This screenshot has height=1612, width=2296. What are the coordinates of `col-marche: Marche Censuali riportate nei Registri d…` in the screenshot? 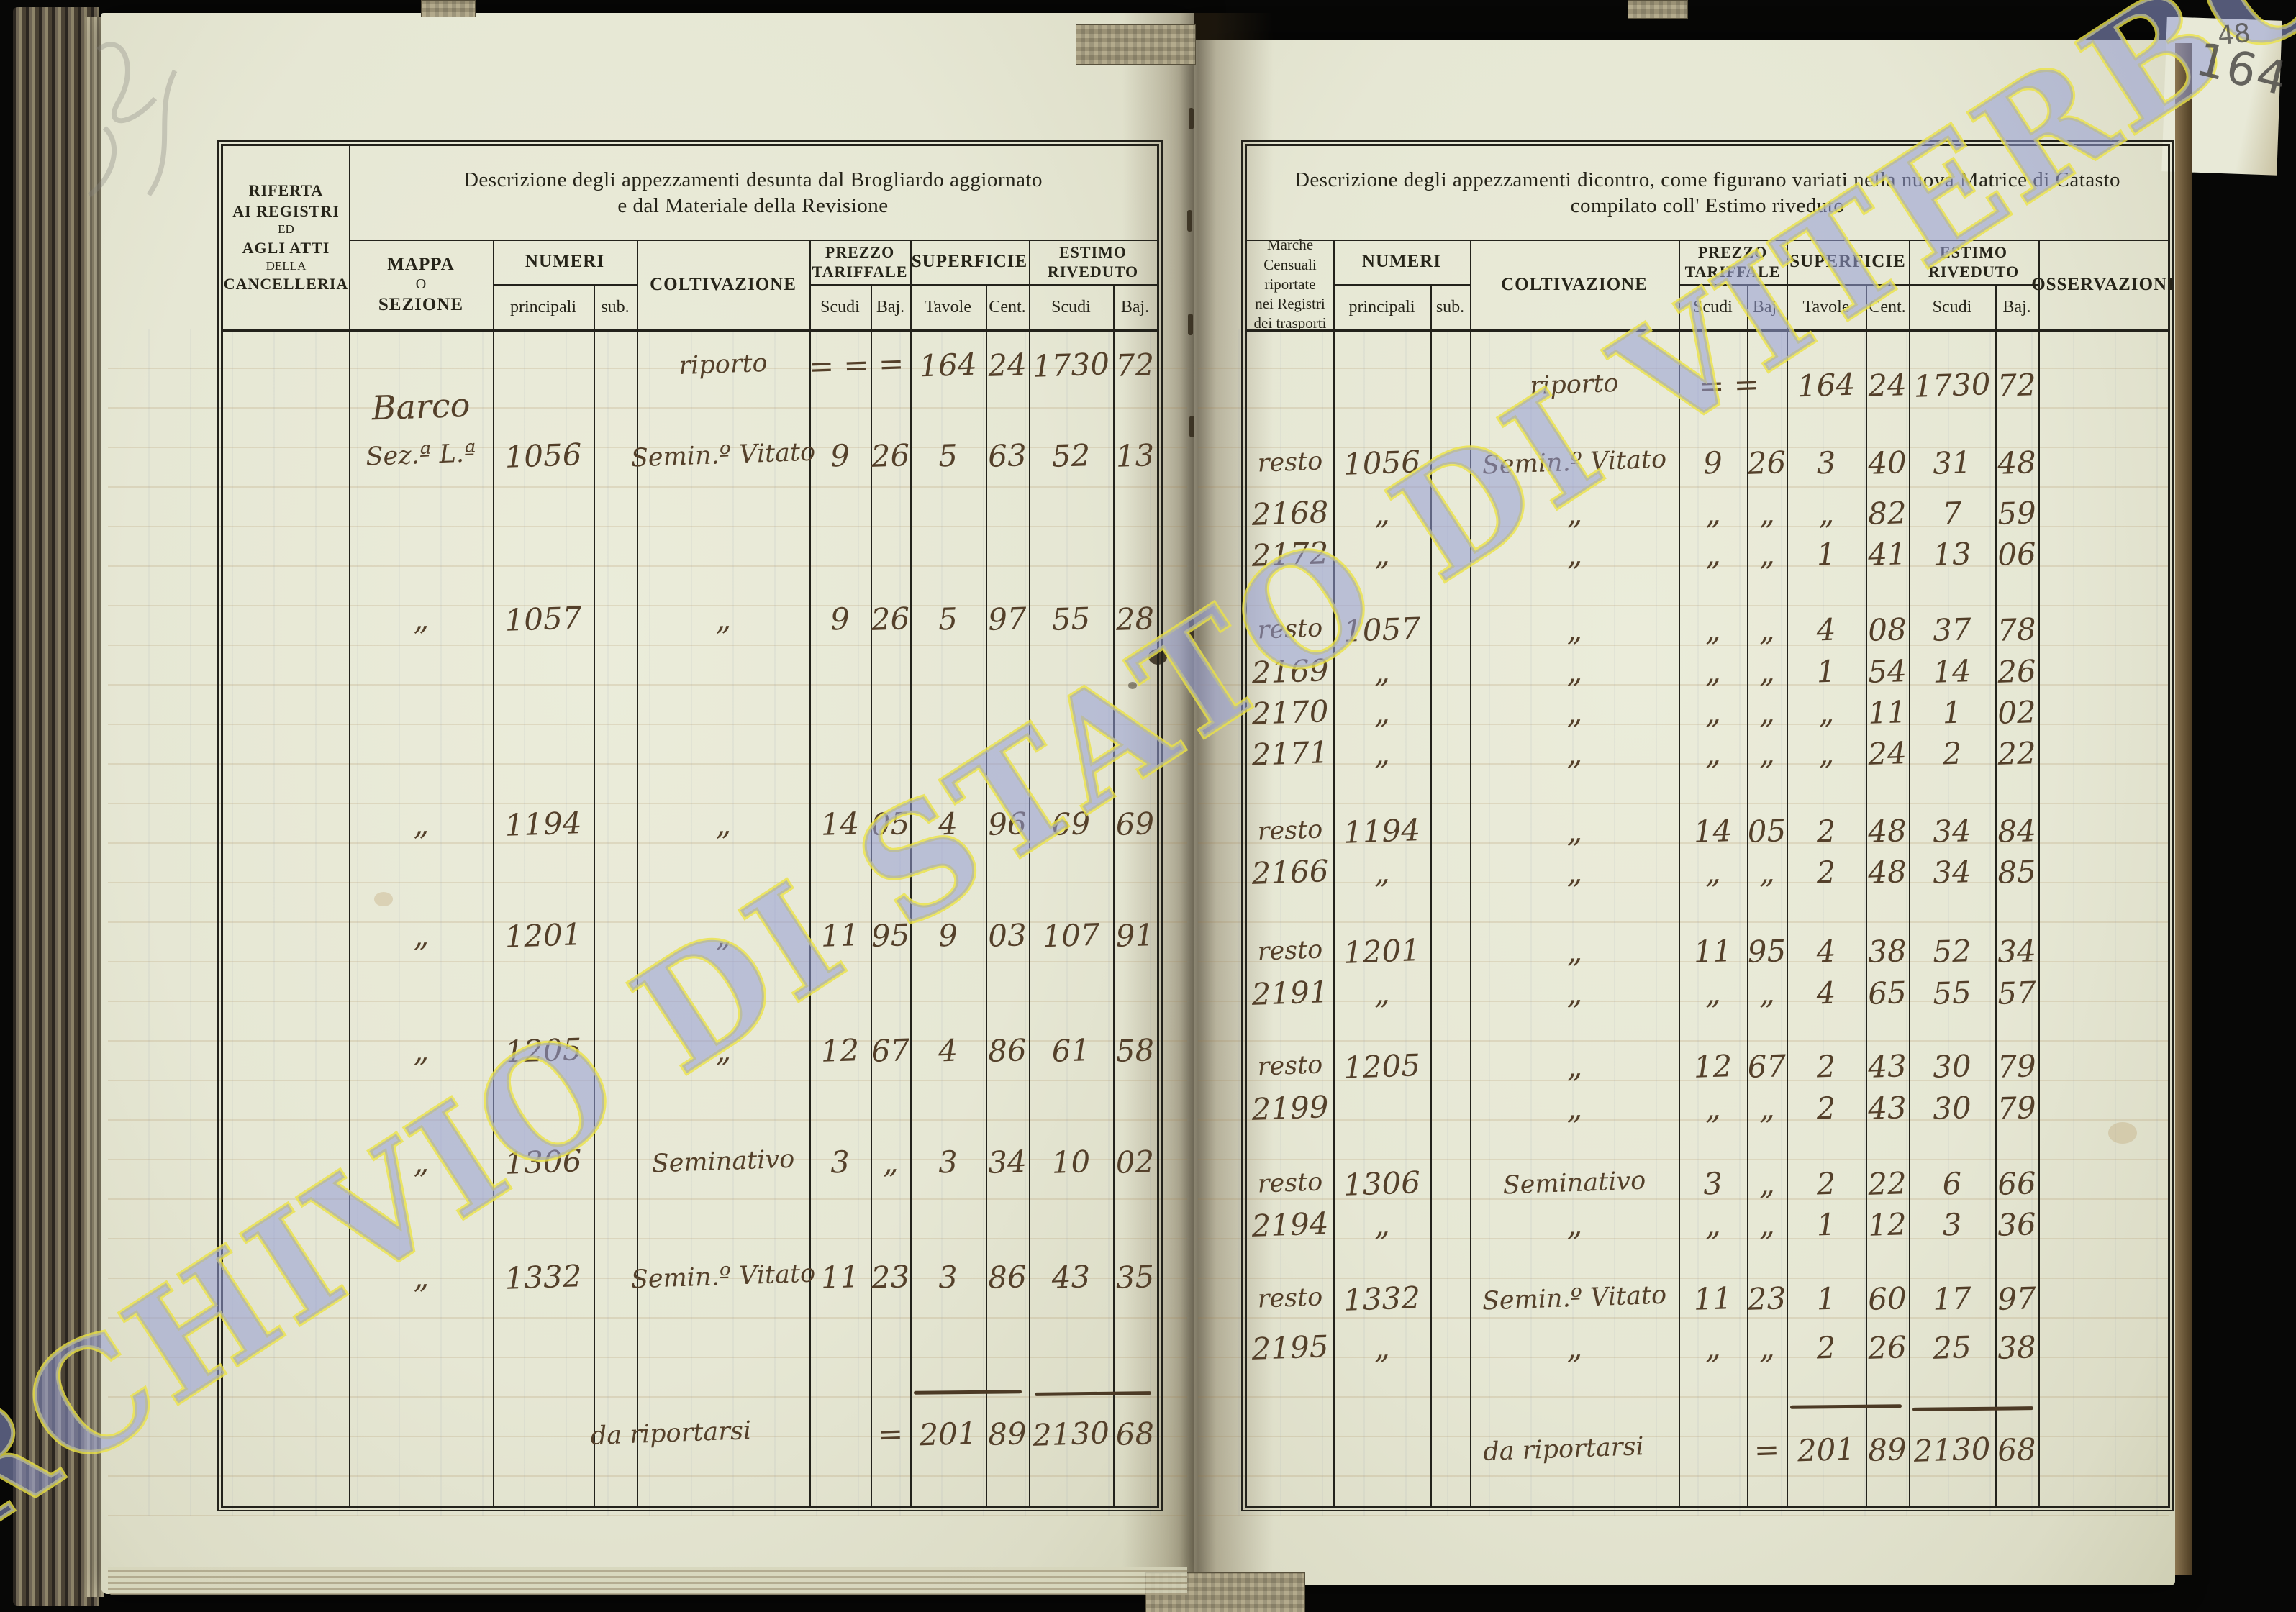 It's located at (1290, 284).